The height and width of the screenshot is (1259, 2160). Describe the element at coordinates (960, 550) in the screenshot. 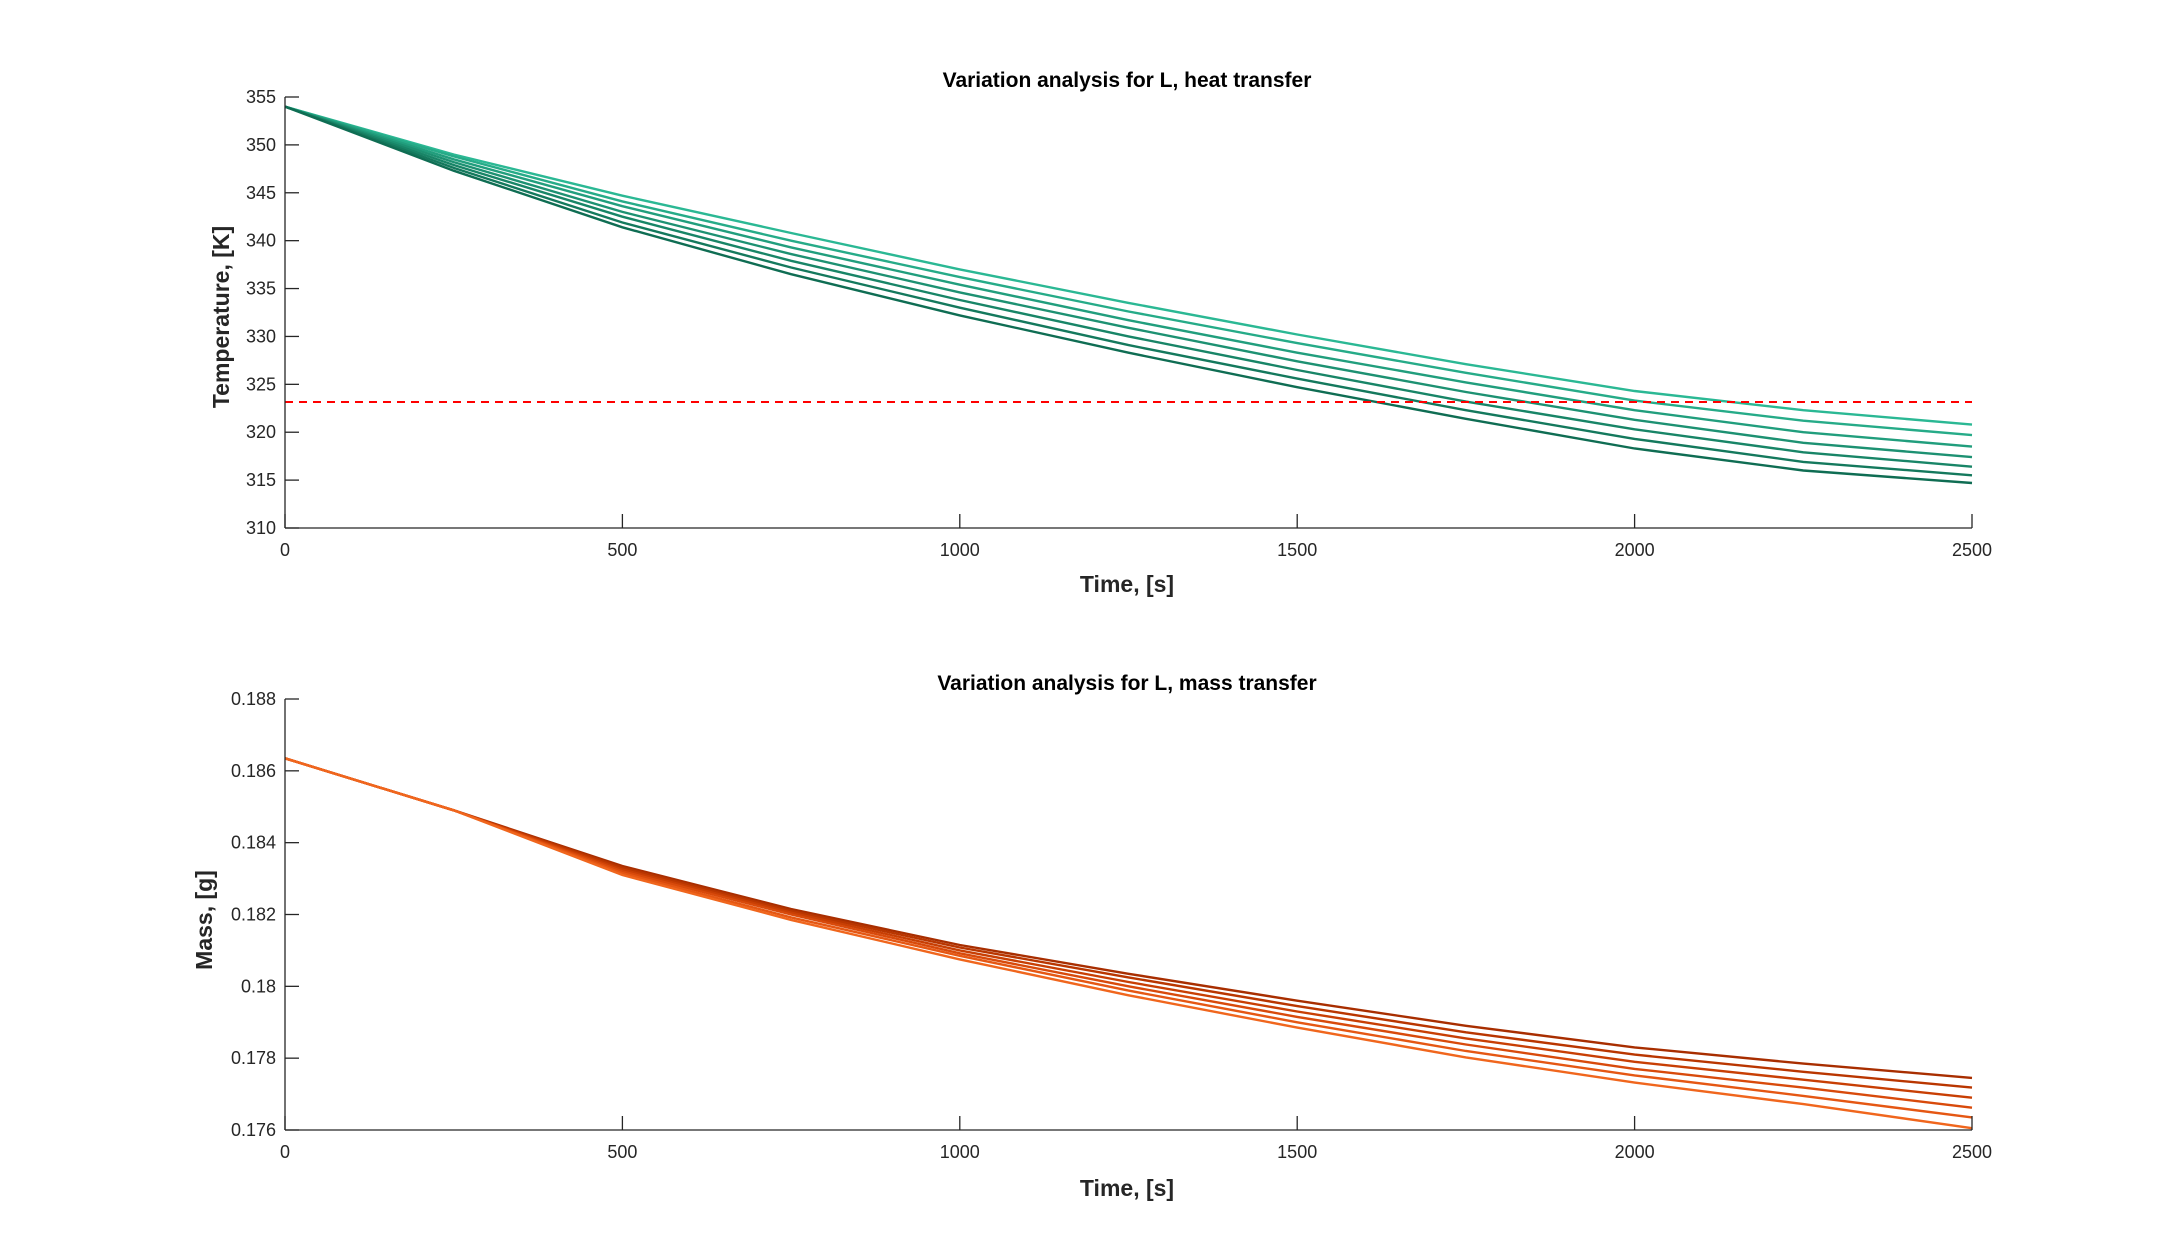

I see `heat-transfer-x-tick-label: 1000` at that location.